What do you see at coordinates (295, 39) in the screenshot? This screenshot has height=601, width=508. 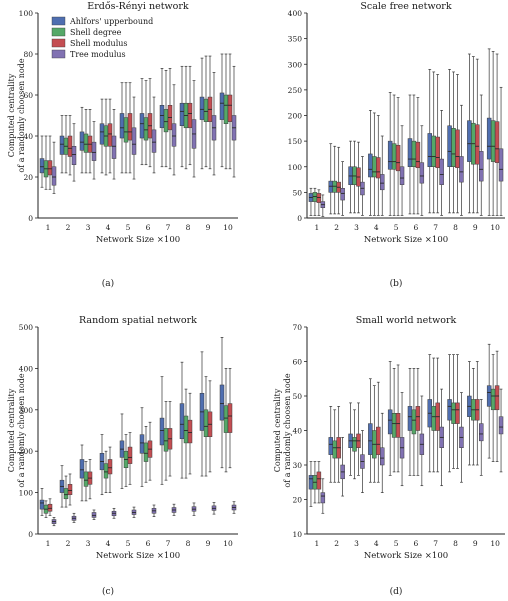 I see `y-tick-label: 350` at bounding box center [295, 39].